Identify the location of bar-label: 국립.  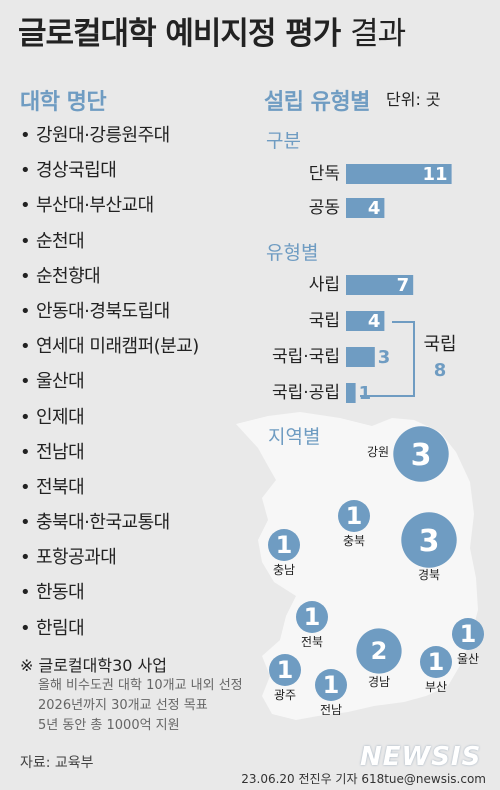
(324, 321).